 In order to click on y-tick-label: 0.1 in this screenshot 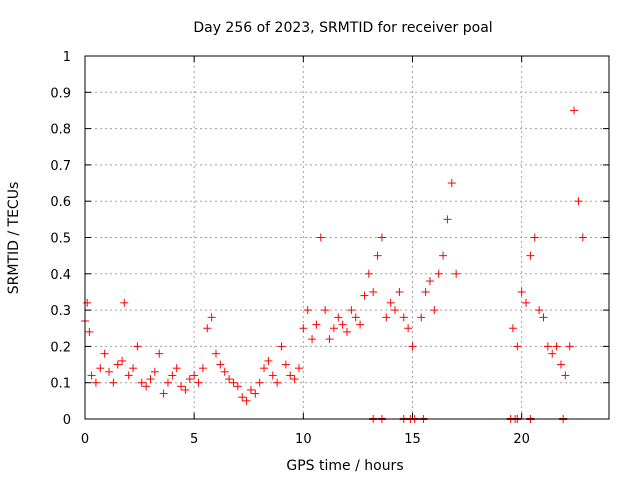, I will do `click(60, 384)`.